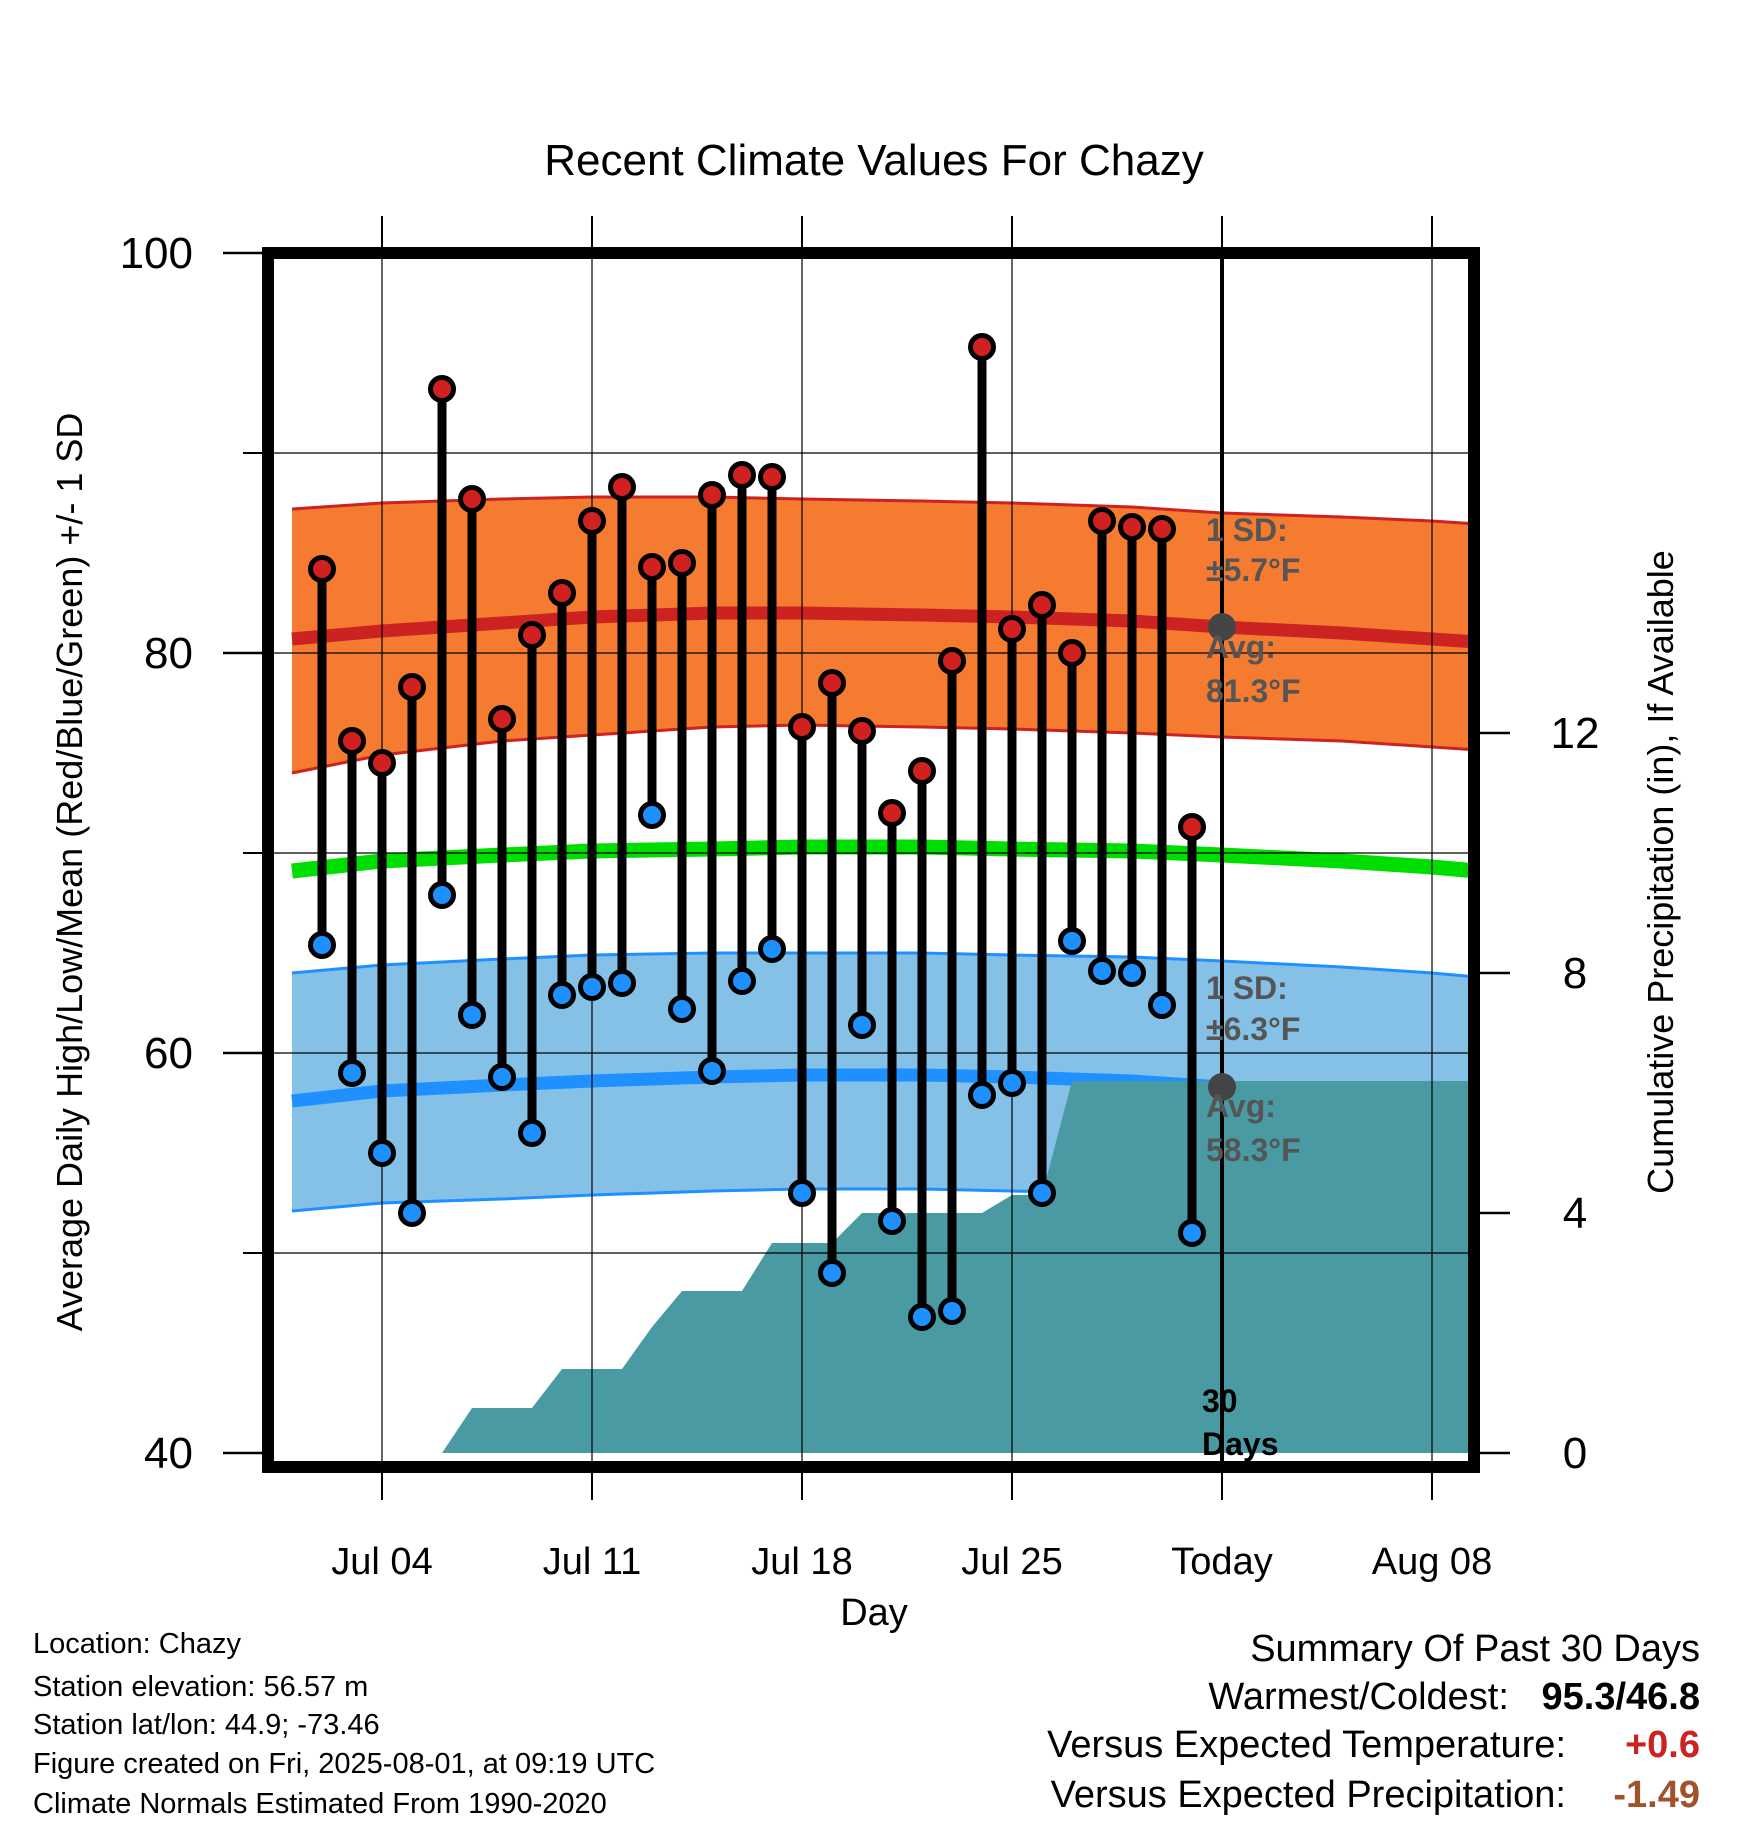  Describe the element at coordinates (1222, 1087) in the screenshot. I see `today-low-avg-marker` at that location.